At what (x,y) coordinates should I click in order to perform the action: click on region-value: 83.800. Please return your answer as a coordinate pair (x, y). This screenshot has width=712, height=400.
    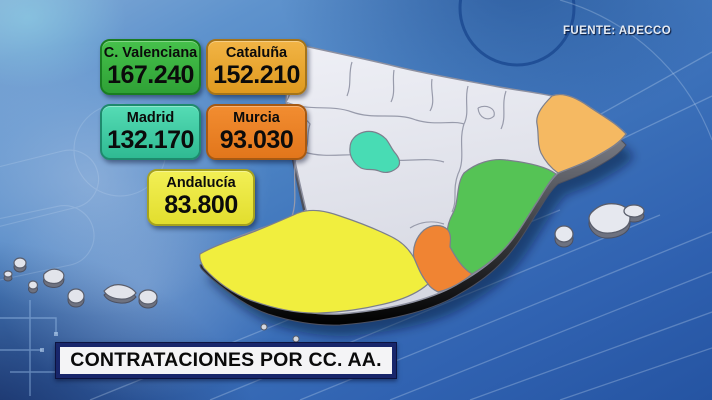
    Looking at the image, I should click on (201, 205).